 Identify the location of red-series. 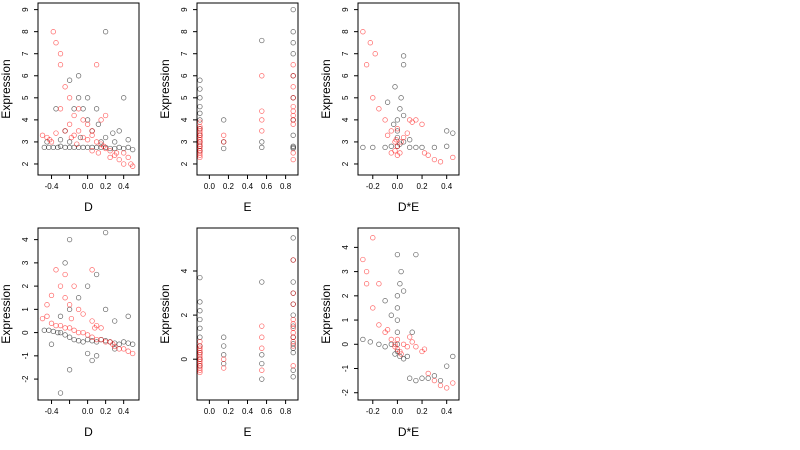
(87, 99).